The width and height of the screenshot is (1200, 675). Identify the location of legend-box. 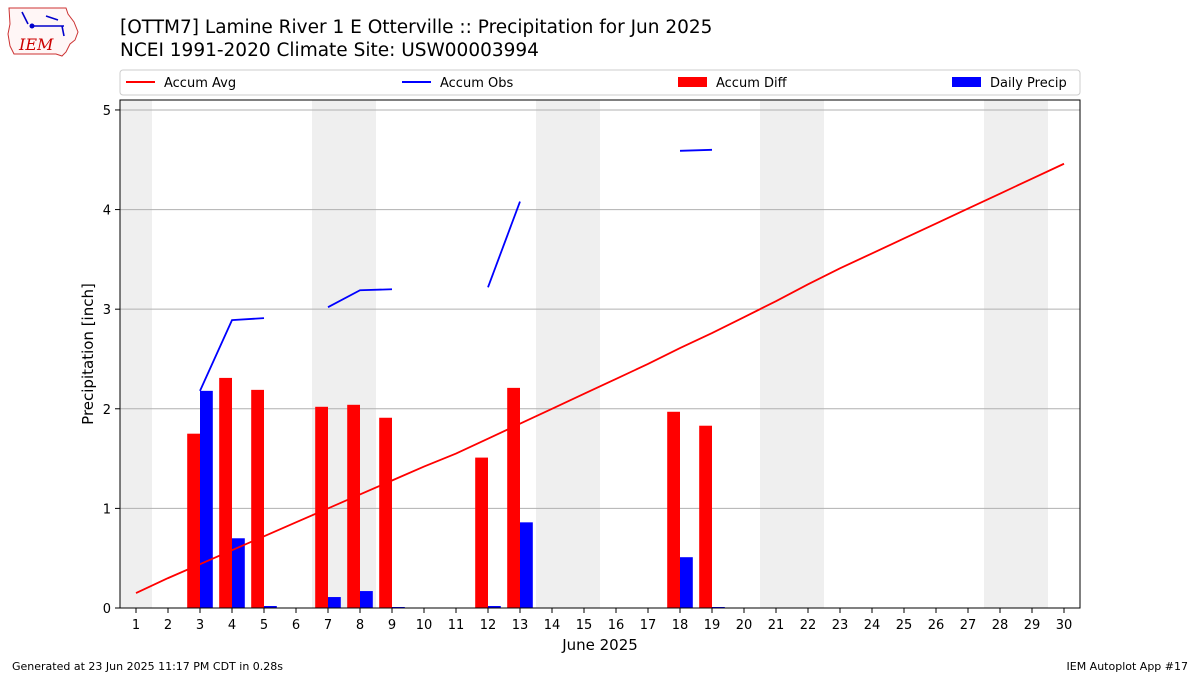
(600, 82).